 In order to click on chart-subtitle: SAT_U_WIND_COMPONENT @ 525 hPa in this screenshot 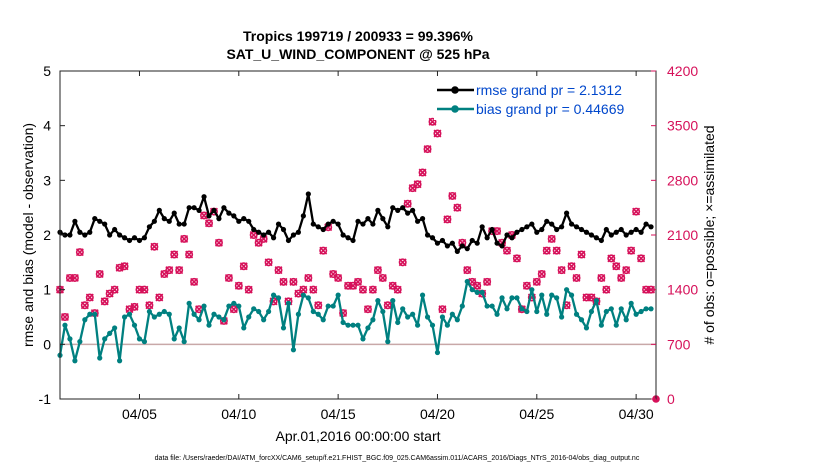, I will do `click(357, 54)`.